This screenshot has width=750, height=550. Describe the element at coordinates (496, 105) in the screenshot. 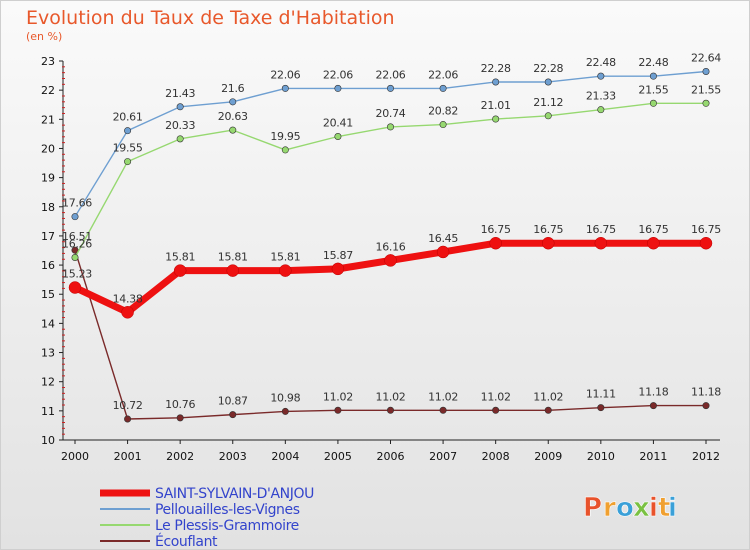

I see `data-label: 21.01` at that location.